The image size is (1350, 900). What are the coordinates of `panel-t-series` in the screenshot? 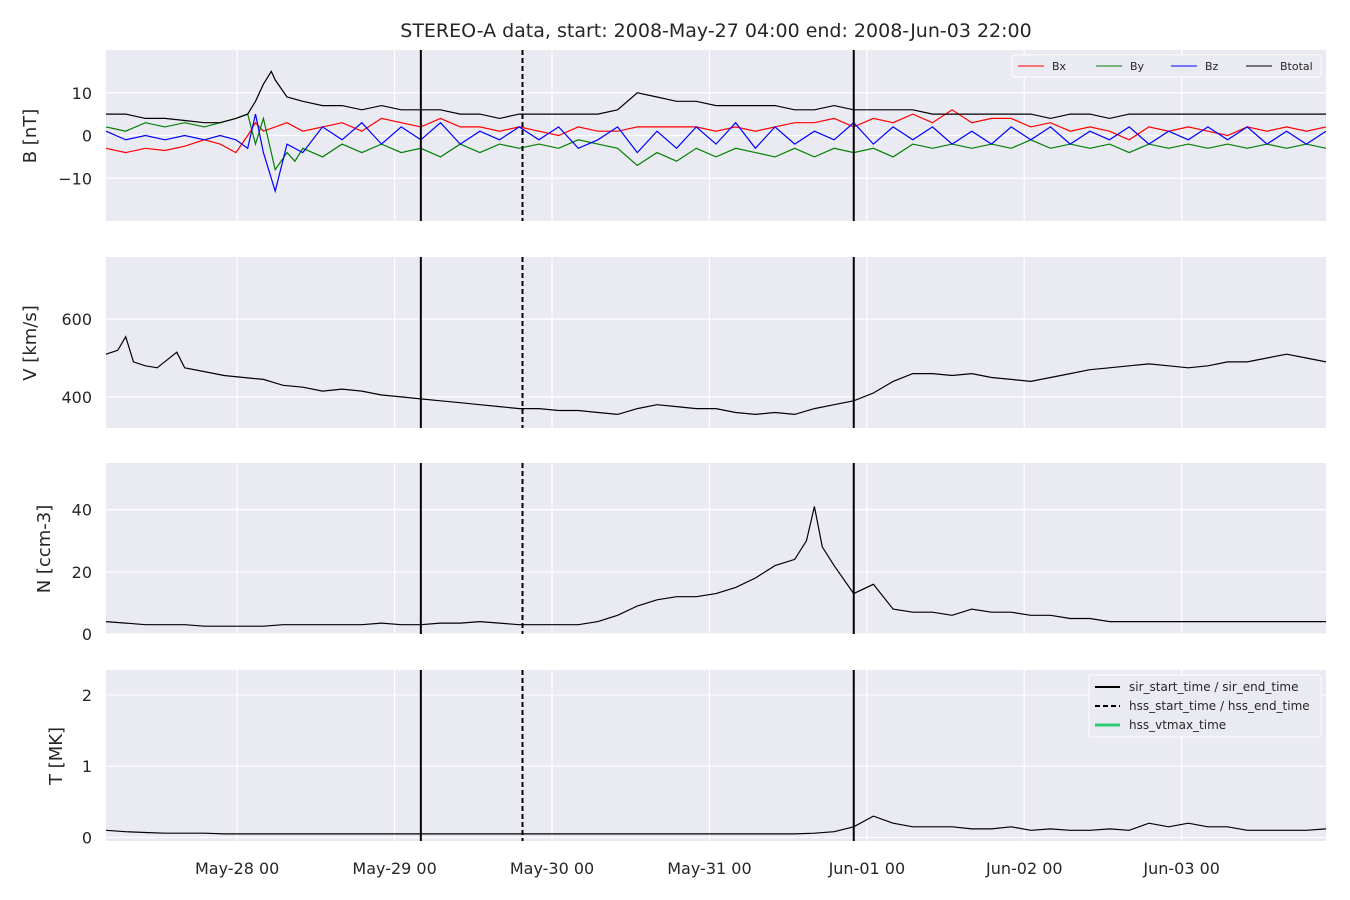 It's located at (716, 825).